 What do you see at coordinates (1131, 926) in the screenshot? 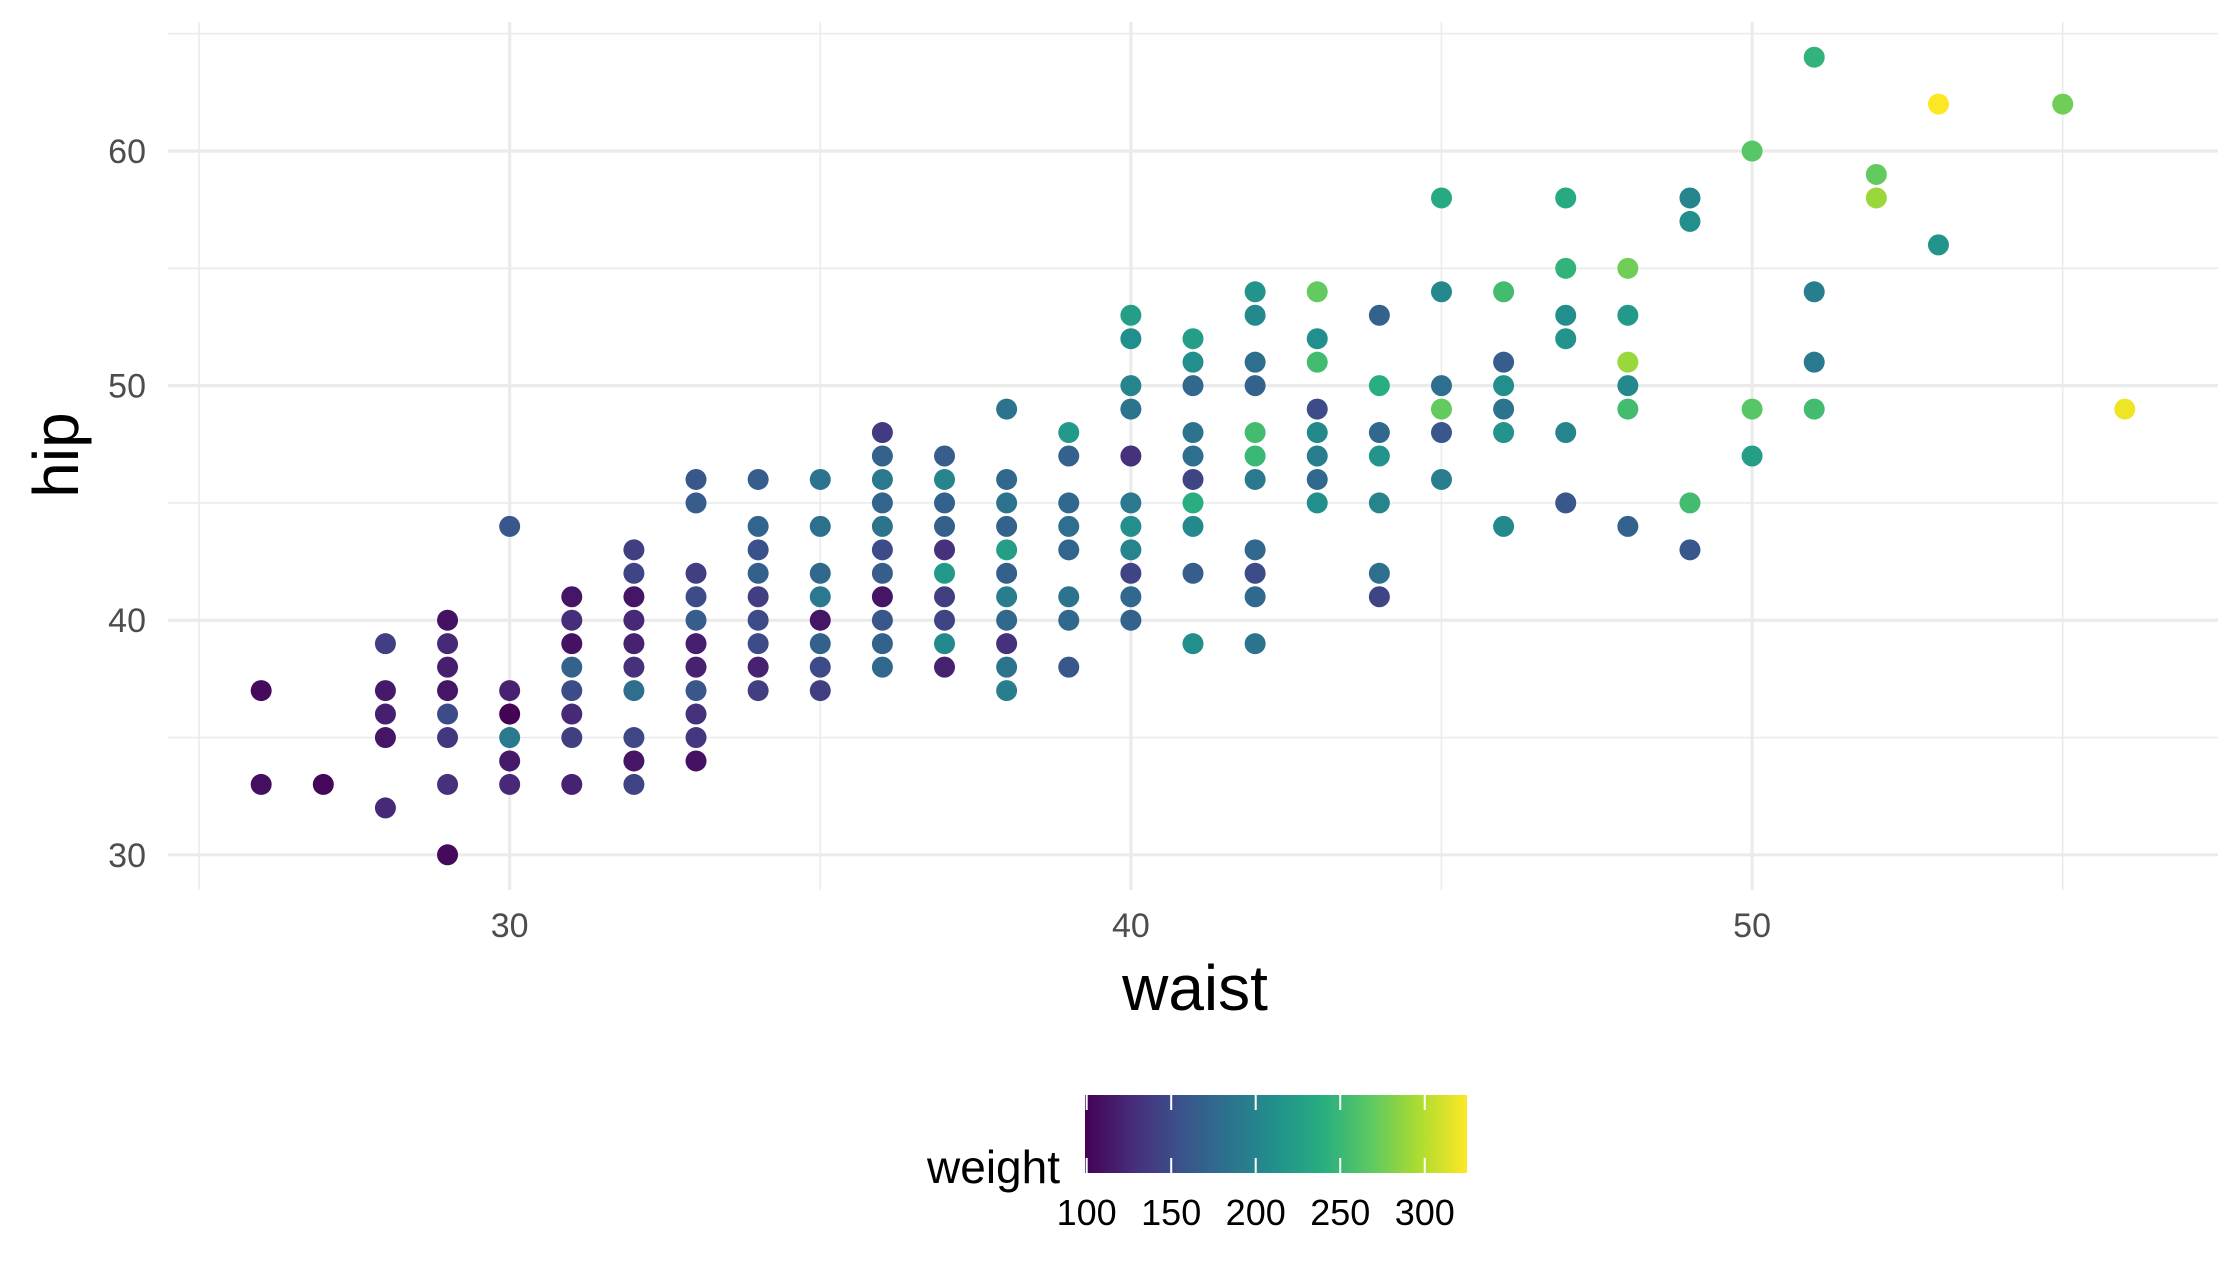
I see `x-axis-ticks: 30 40 50` at bounding box center [1131, 926].